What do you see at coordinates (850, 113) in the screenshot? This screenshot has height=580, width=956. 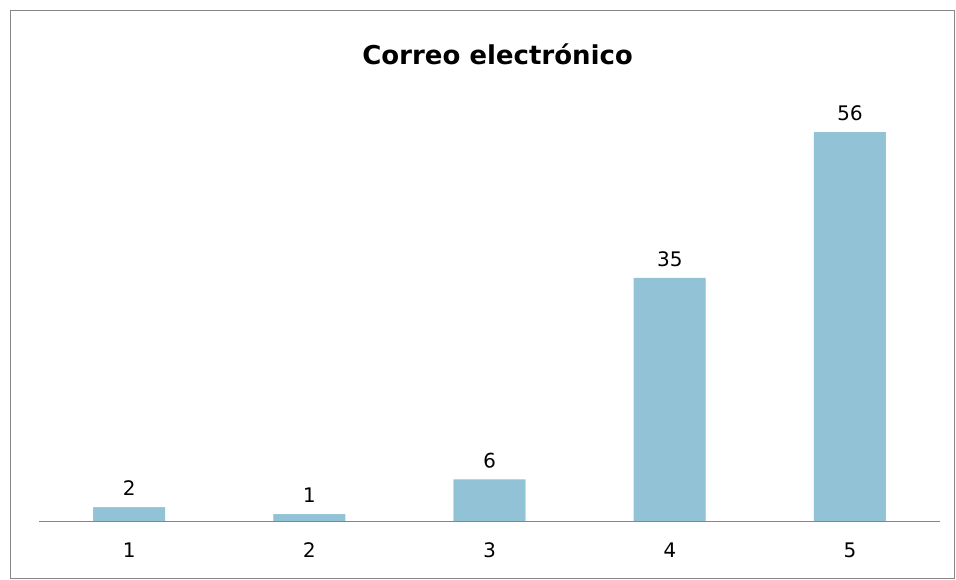 I see `data-label: 56` at bounding box center [850, 113].